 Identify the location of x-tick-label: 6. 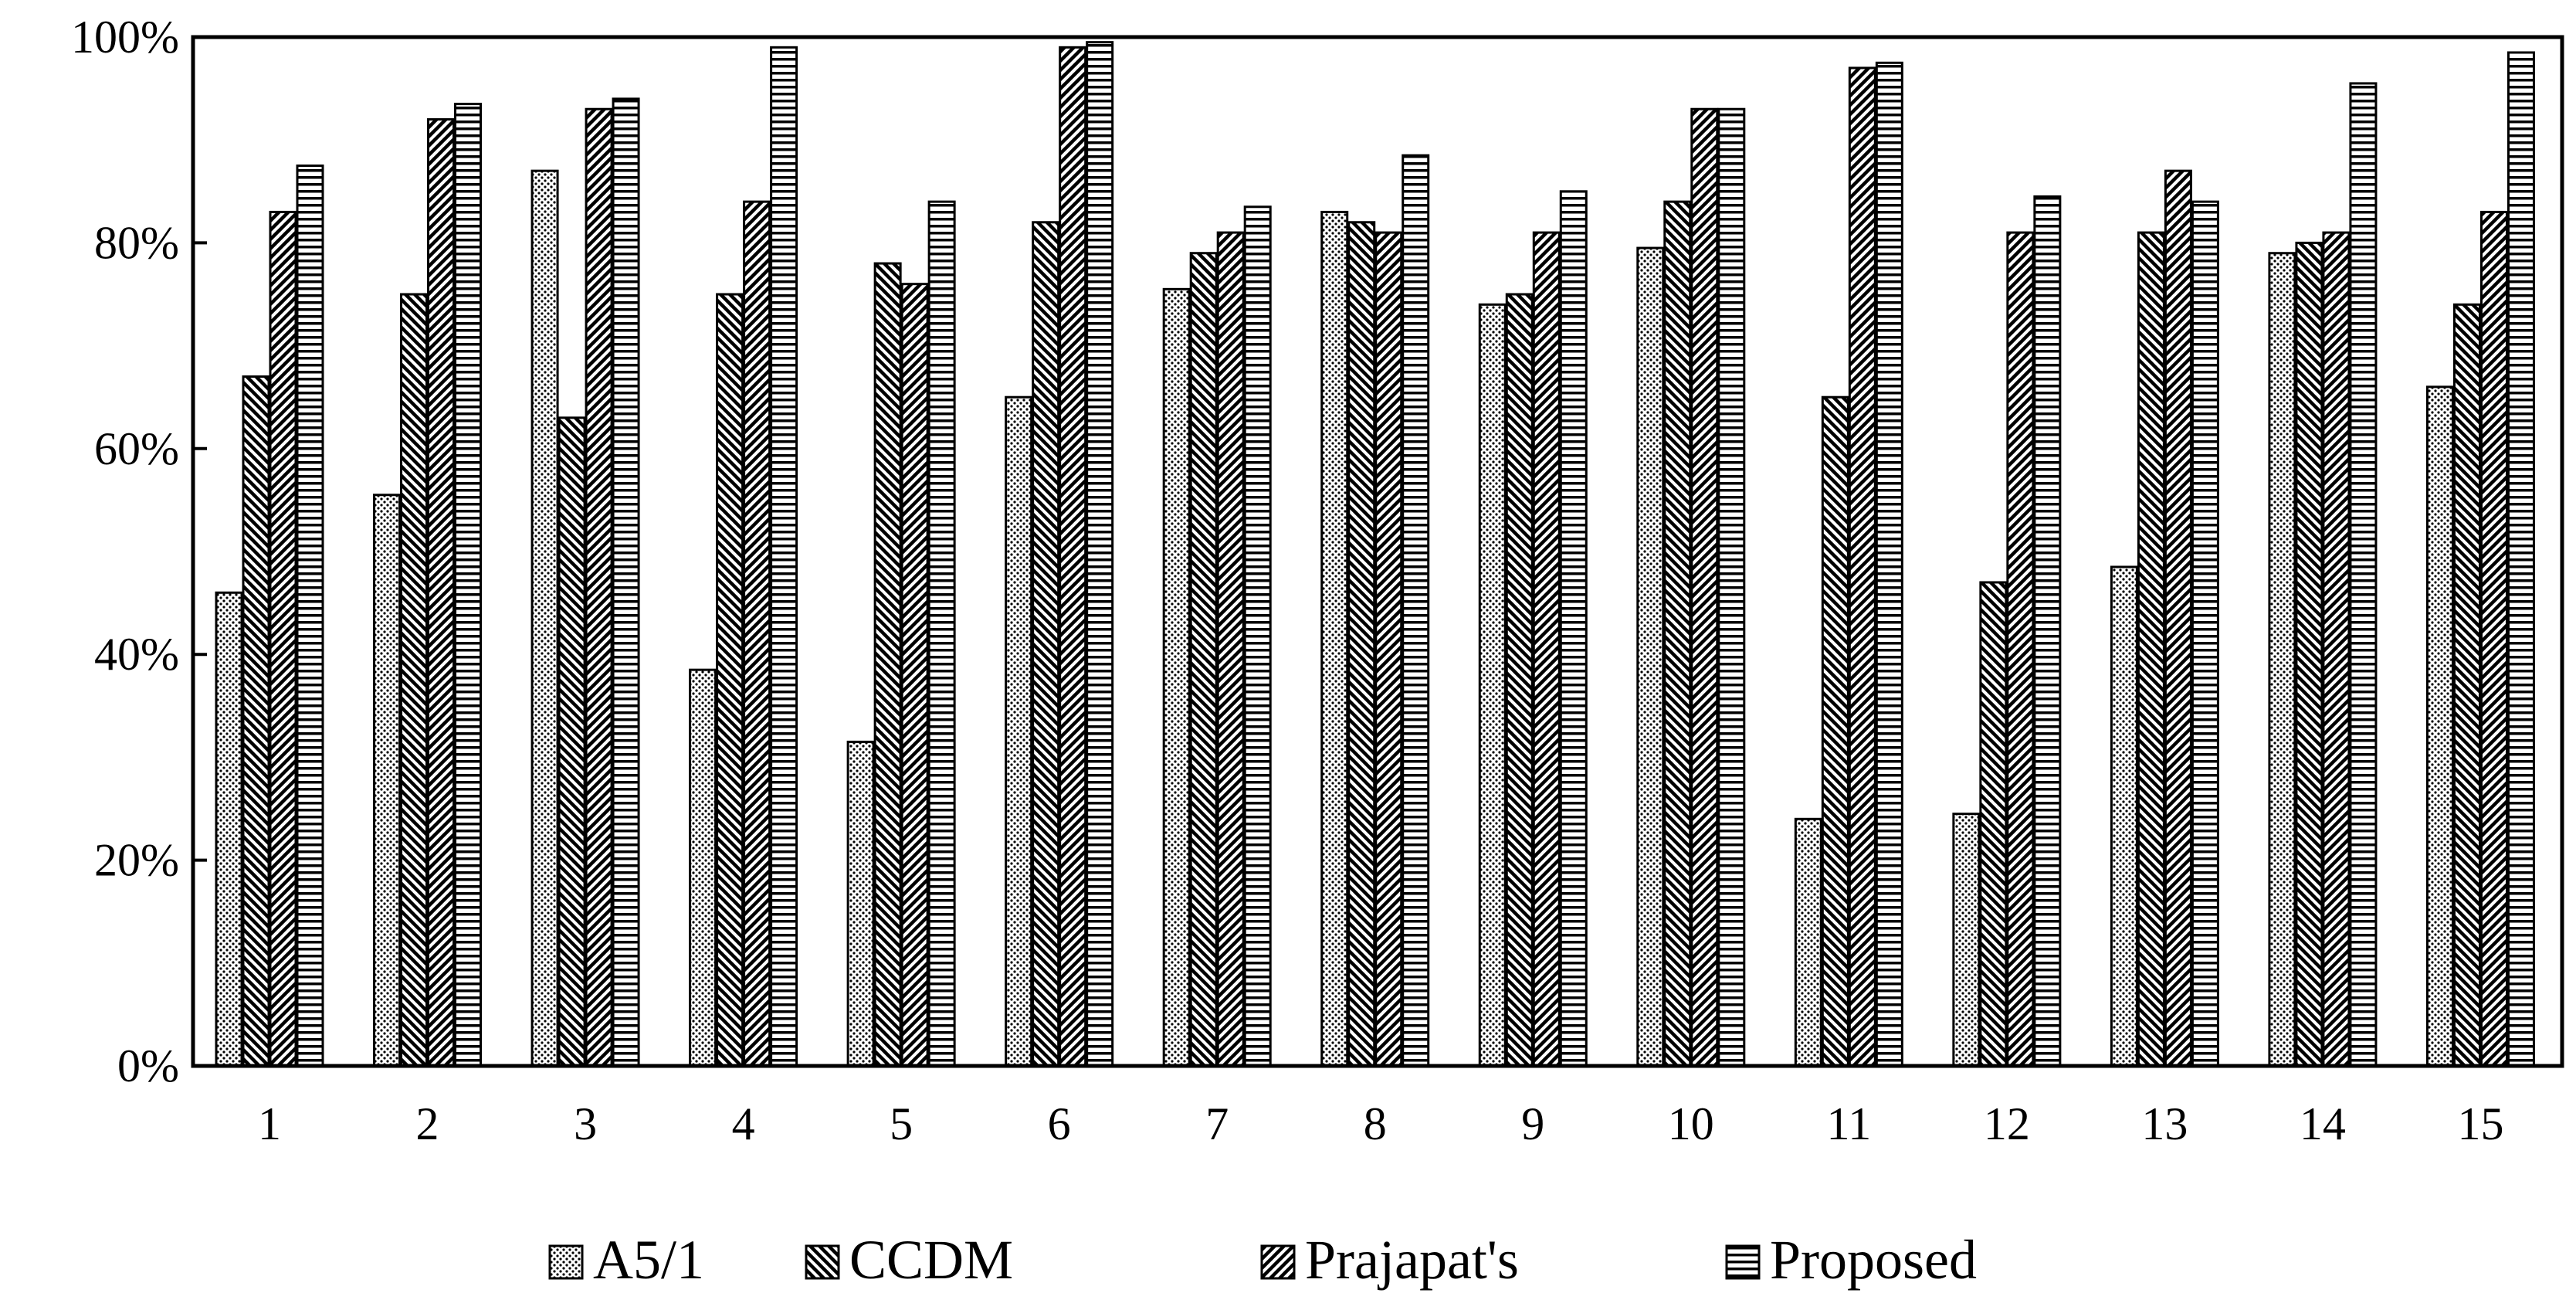
(1059, 1123).